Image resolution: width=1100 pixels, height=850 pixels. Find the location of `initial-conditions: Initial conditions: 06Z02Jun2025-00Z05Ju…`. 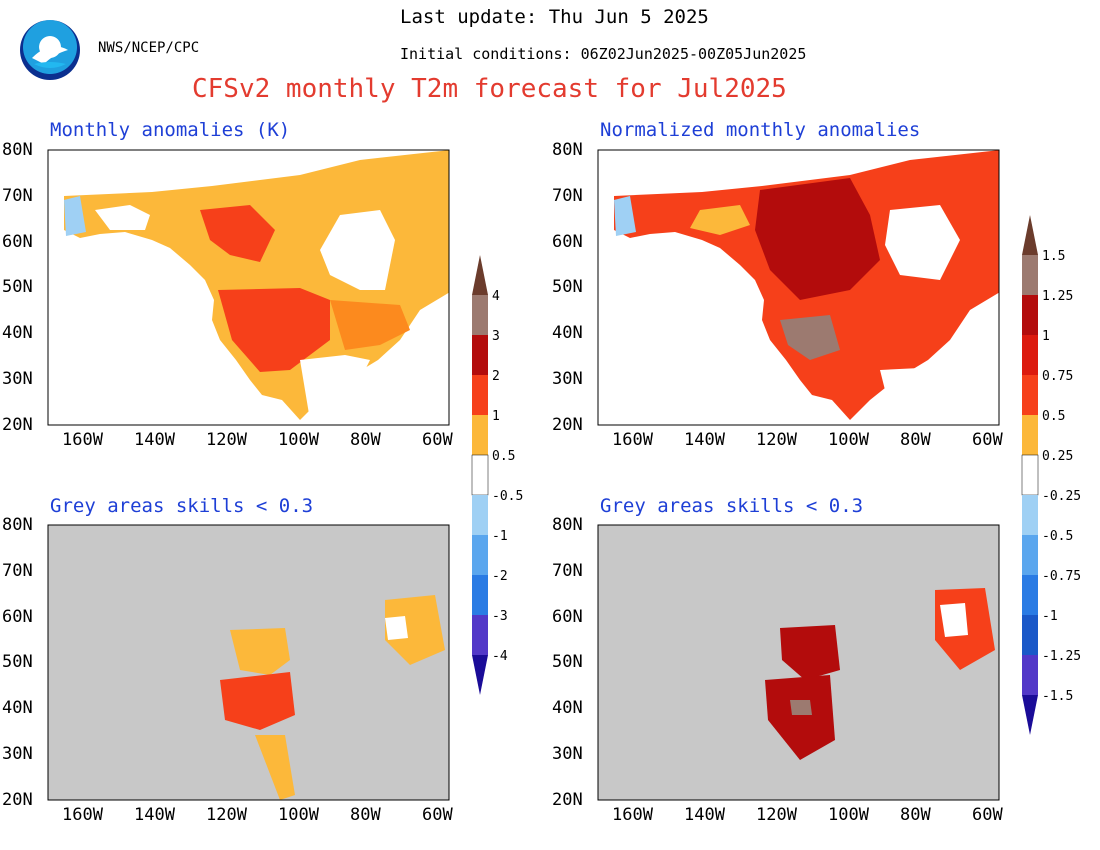

initial-conditions: Initial conditions: 06Z02Jun2025-00Z05Ju… is located at coordinates (603, 54).